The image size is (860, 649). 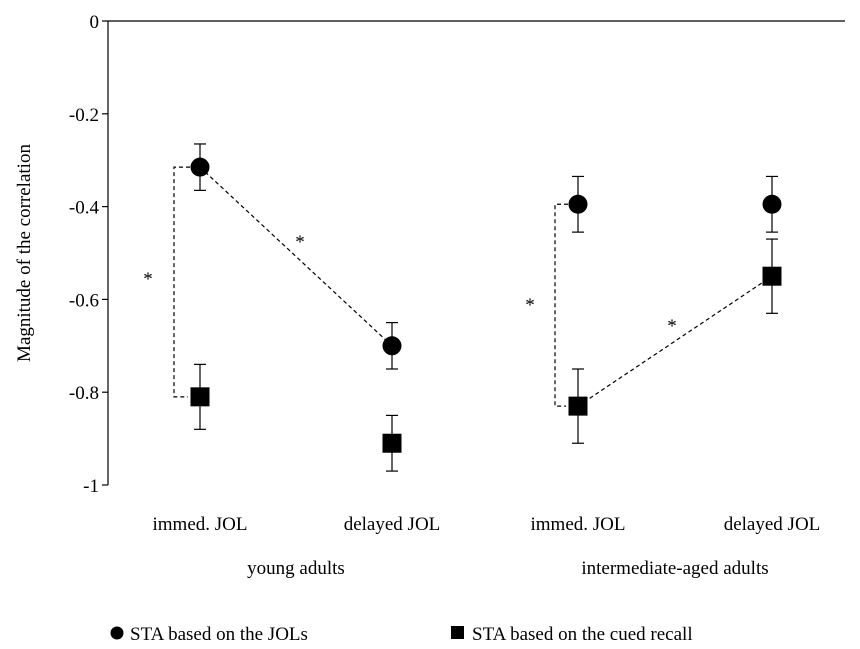 What do you see at coordinates (219, 634) in the screenshot?
I see `legend-label-jols: STA based on the JOLs` at bounding box center [219, 634].